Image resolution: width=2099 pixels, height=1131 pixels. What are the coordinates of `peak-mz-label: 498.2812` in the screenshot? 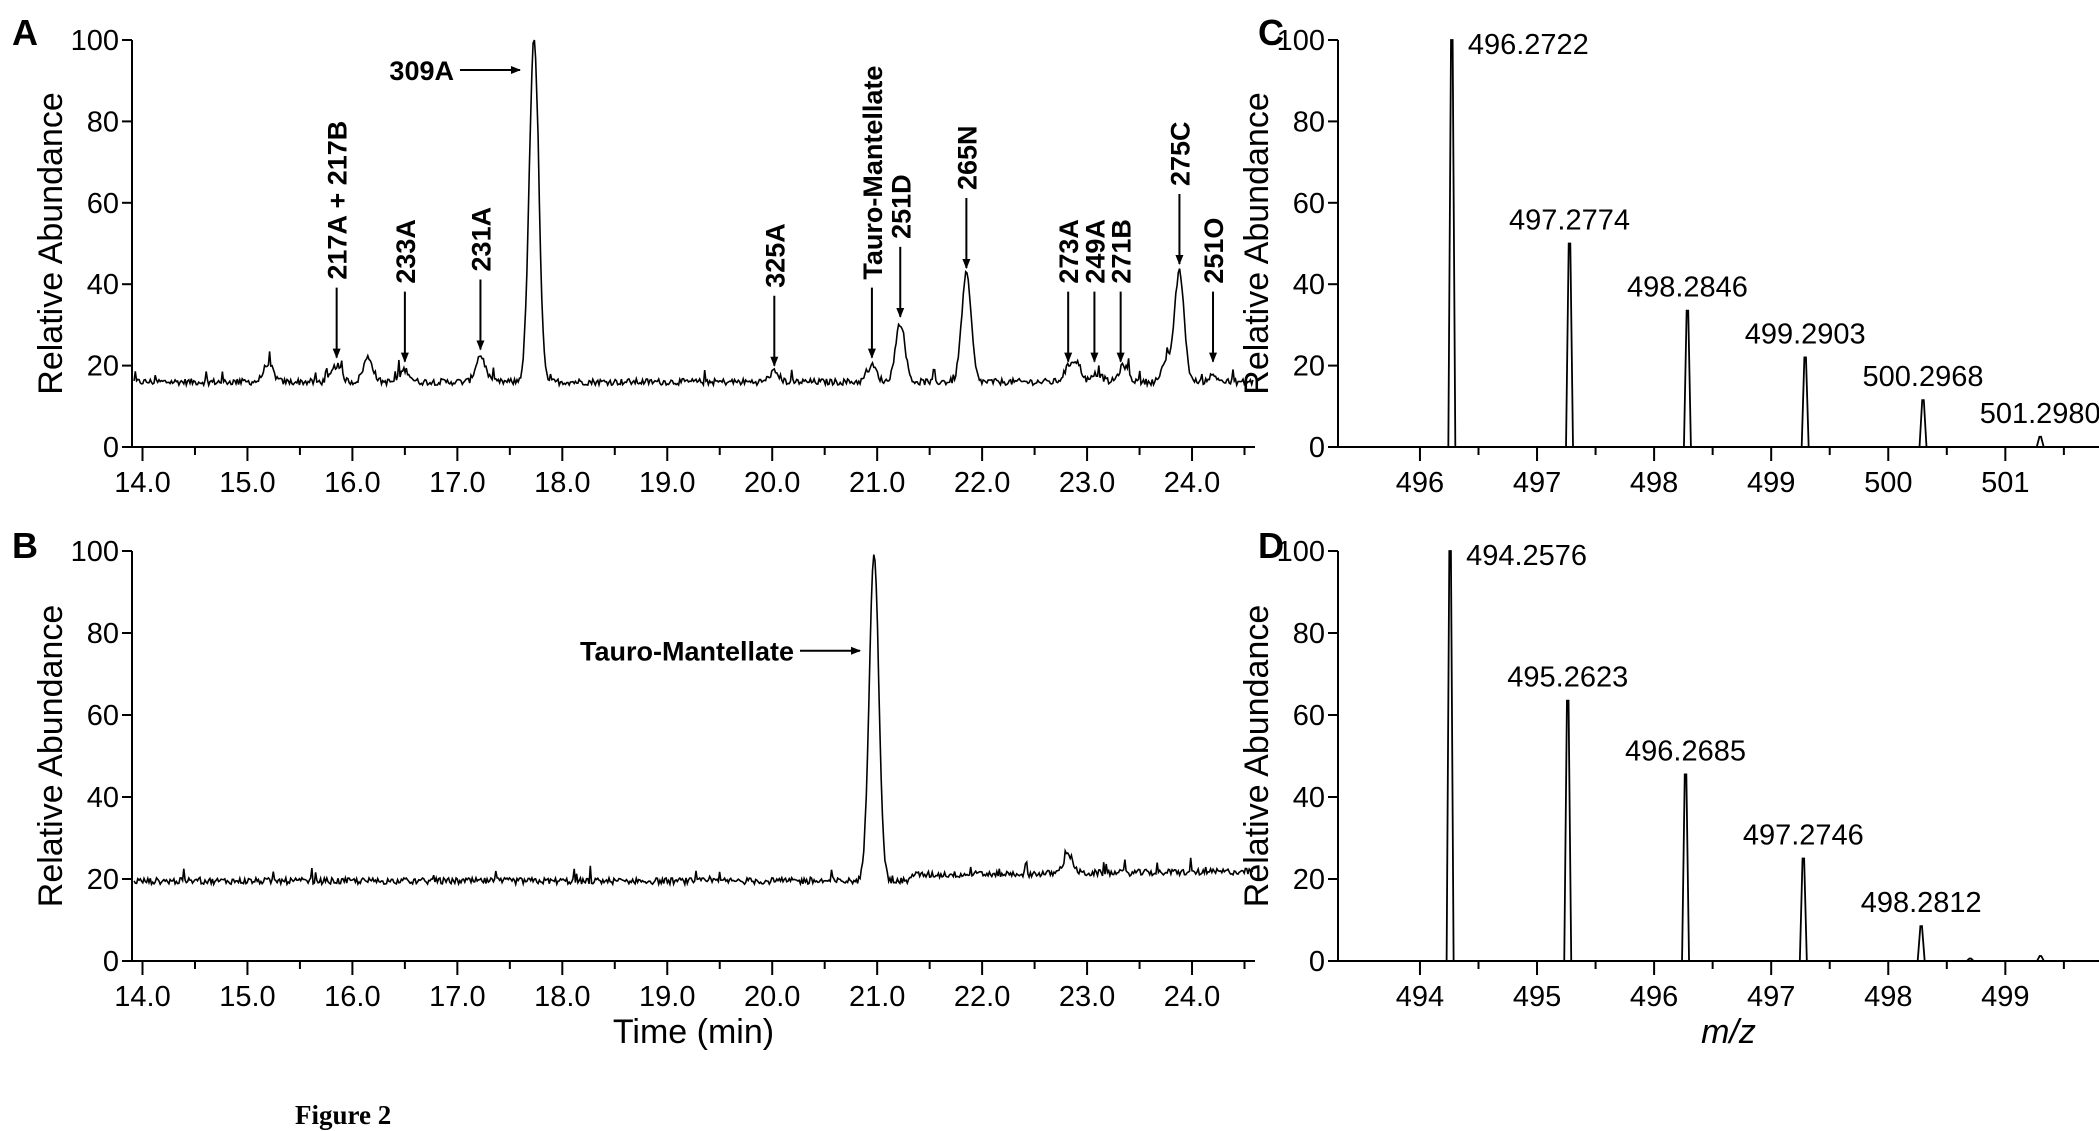 It's located at (1921, 903).